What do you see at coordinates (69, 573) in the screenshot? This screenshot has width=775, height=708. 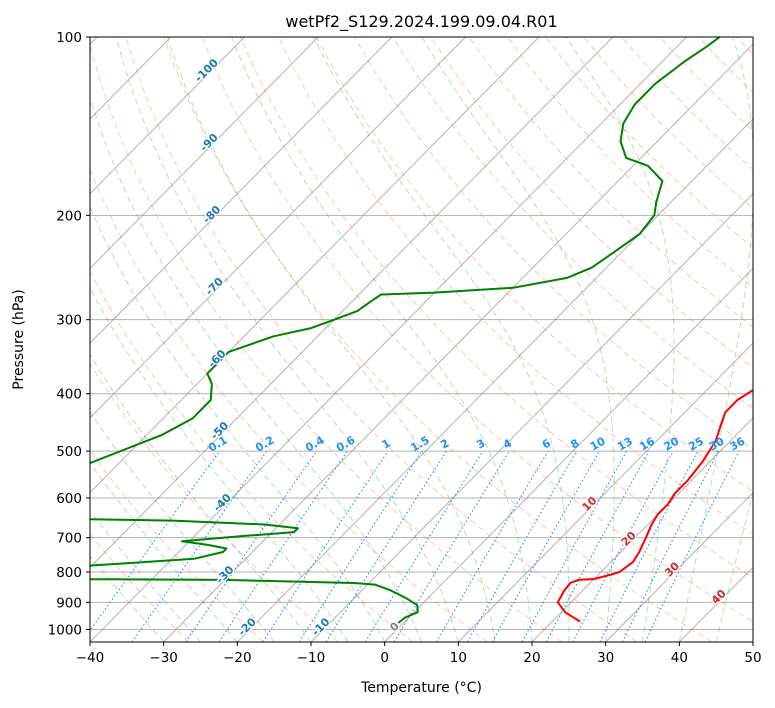 I see `y-tick-label: 800` at bounding box center [69, 573].